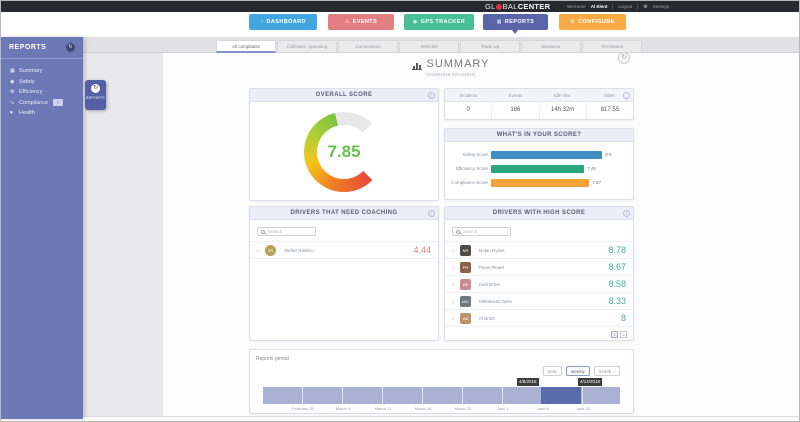  What do you see at coordinates (539, 267) in the screenshot?
I see `driver-row: 2 PR Pavor Reael 8.67` at bounding box center [539, 267].